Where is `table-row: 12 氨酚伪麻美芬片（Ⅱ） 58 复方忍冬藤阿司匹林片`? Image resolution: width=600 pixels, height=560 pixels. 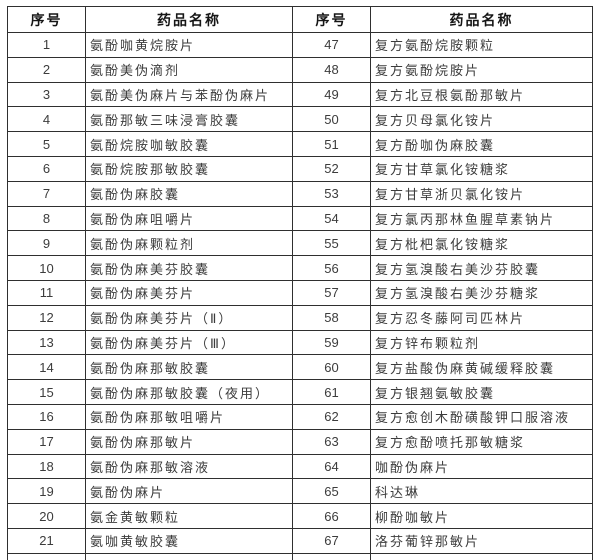
table-row: 12 氨酚伪麻美芬片（Ⅱ） 58 复方忍冬藤阿司匹林片 is located at coordinates (300, 317).